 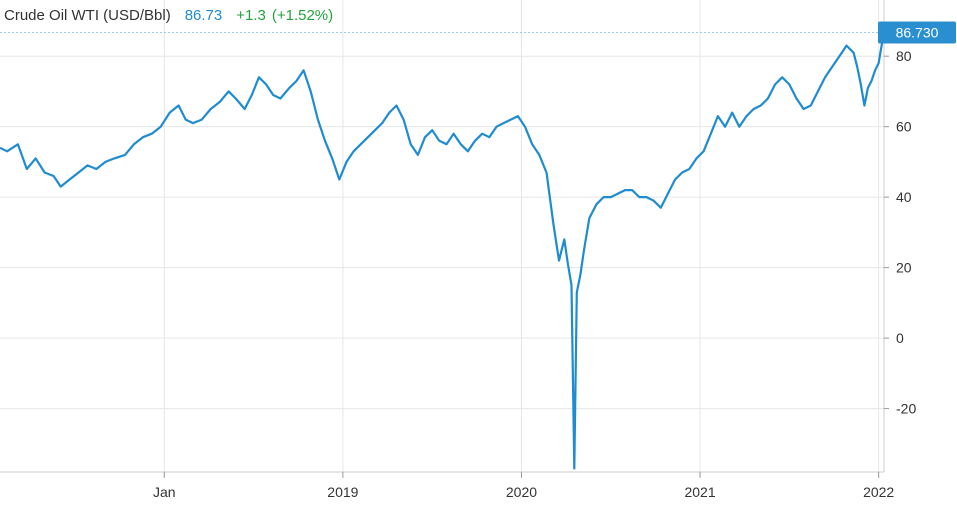 What do you see at coordinates (878, 492) in the screenshot?
I see `x-tick-label: 2022` at bounding box center [878, 492].